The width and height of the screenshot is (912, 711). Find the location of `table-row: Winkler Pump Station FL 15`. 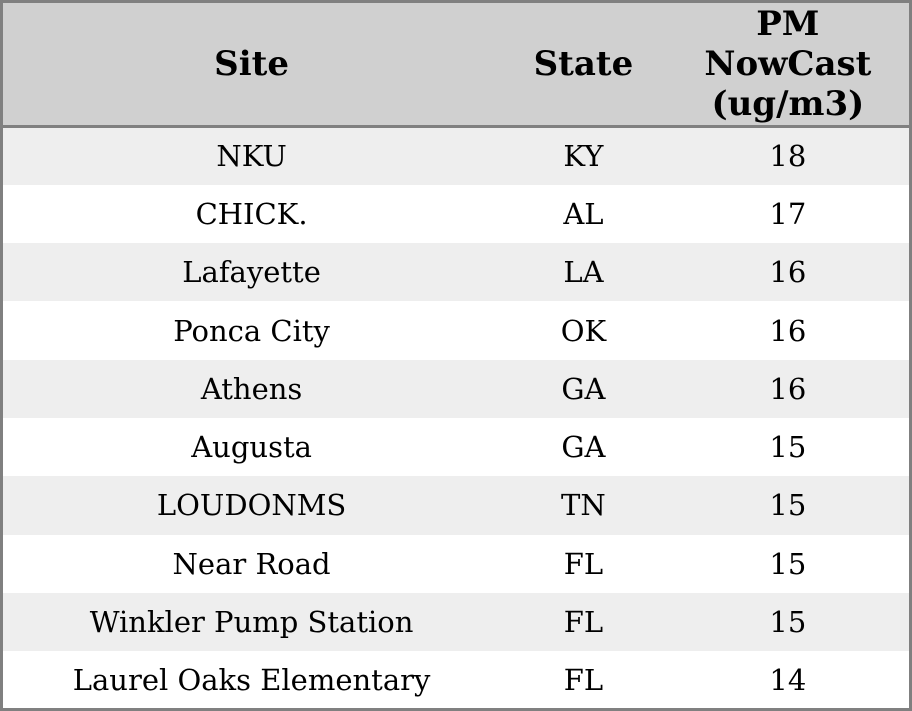

table-row: Winkler Pump Station FL 15 is located at coordinates (456, 622).